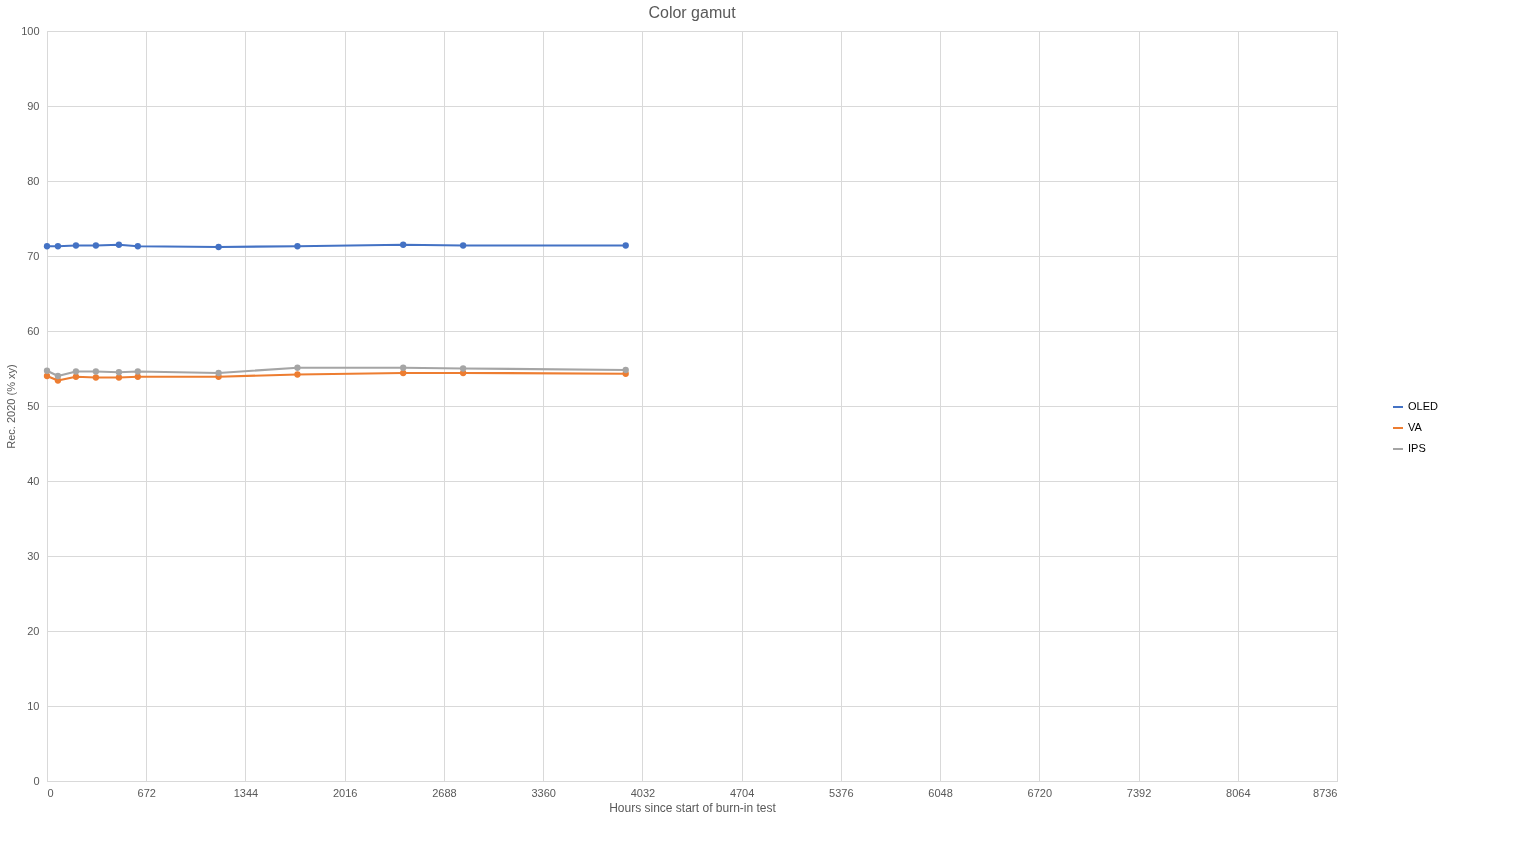  Describe the element at coordinates (1238, 792) in the screenshot. I see `x-tick-label: 8064` at that location.